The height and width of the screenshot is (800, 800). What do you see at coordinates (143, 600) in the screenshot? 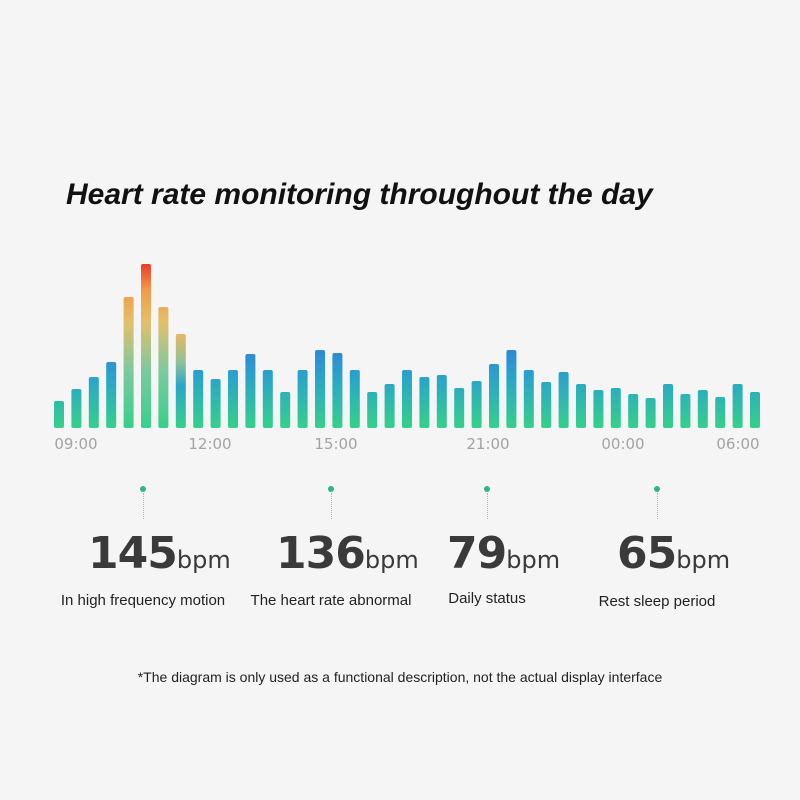
I see `stat-label: In high frequency motion` at bounding box center [143, 600].